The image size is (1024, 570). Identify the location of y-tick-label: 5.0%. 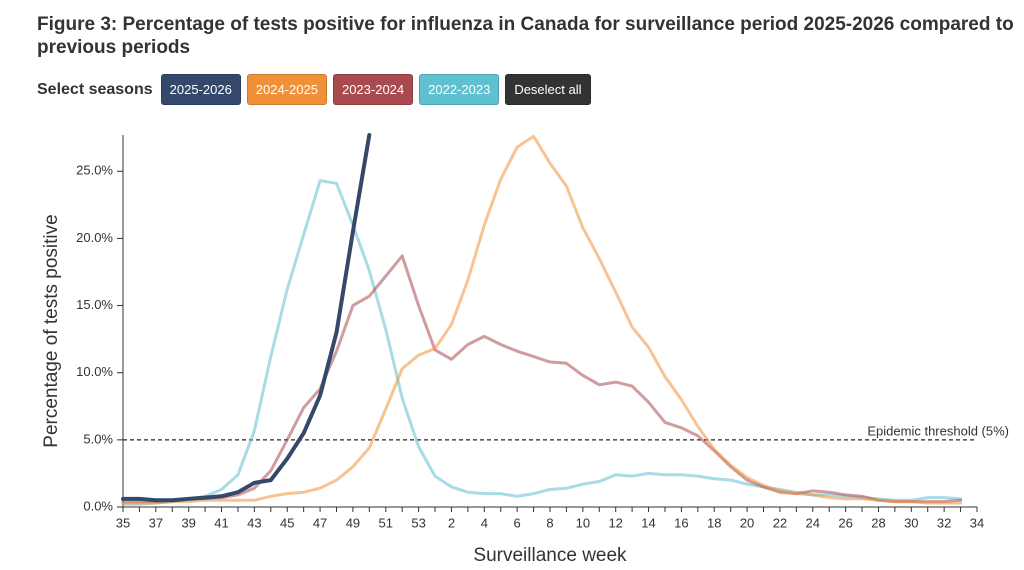
(98, 438).